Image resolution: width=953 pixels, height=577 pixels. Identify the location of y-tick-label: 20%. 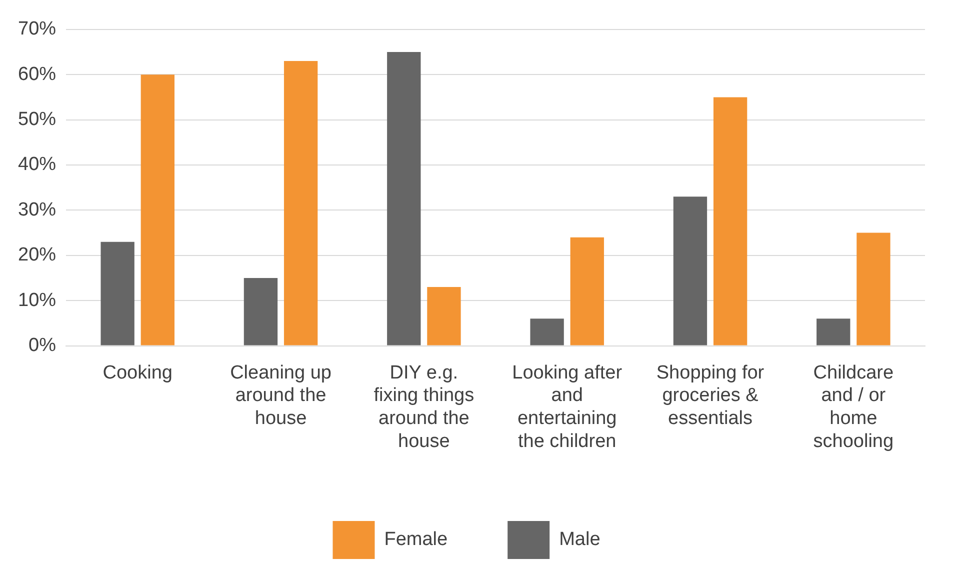
(37, 255).